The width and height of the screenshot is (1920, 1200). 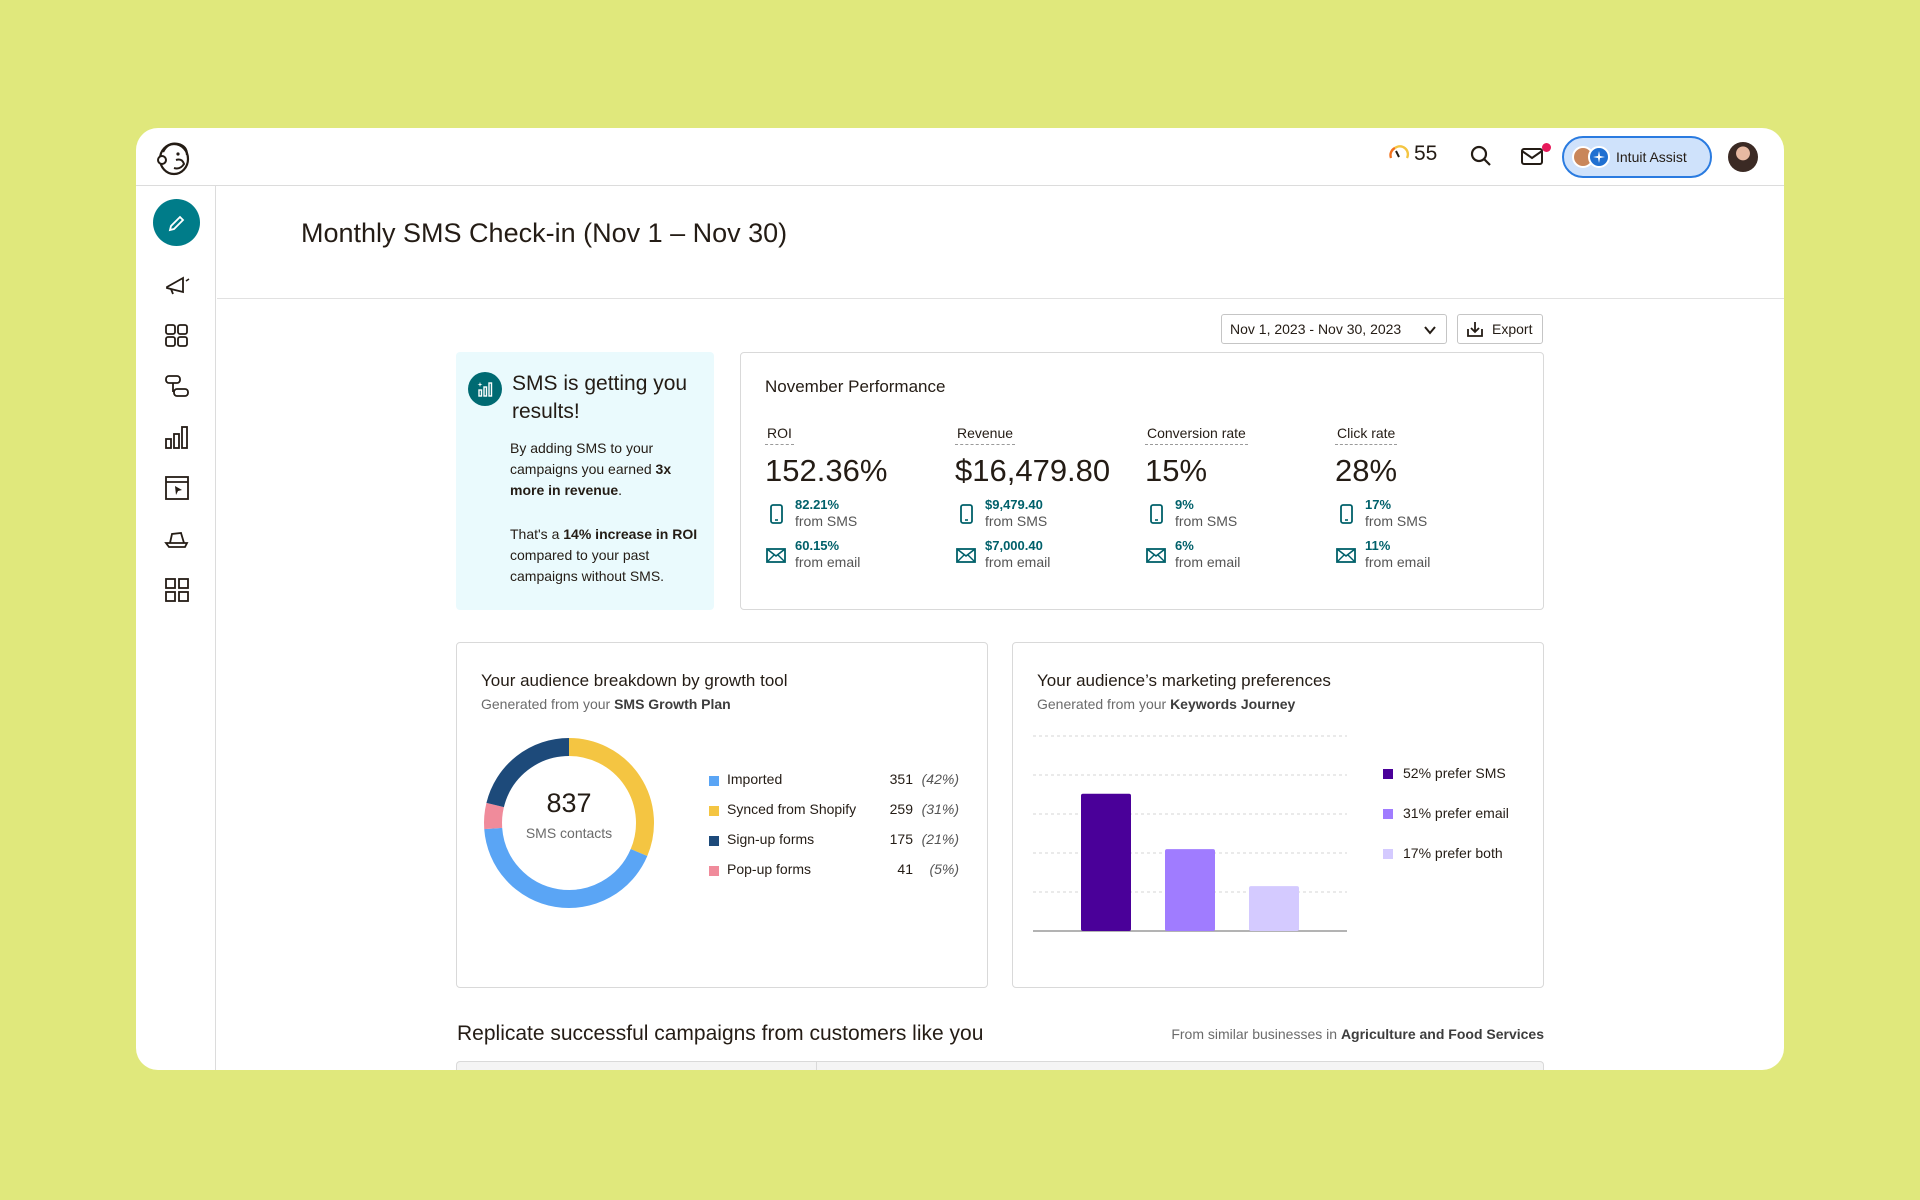 I want to click on score-value: 55, so click(x=1426, y=153).